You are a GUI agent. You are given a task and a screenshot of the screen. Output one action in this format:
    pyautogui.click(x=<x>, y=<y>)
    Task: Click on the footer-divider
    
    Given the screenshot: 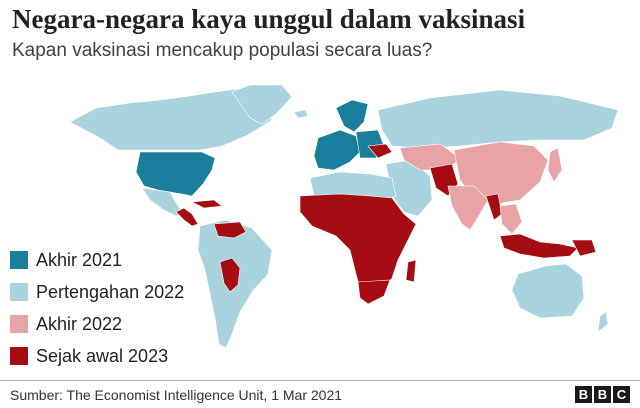 What is the action you would take?
    pyautogui.click(x=320, y=380)
    